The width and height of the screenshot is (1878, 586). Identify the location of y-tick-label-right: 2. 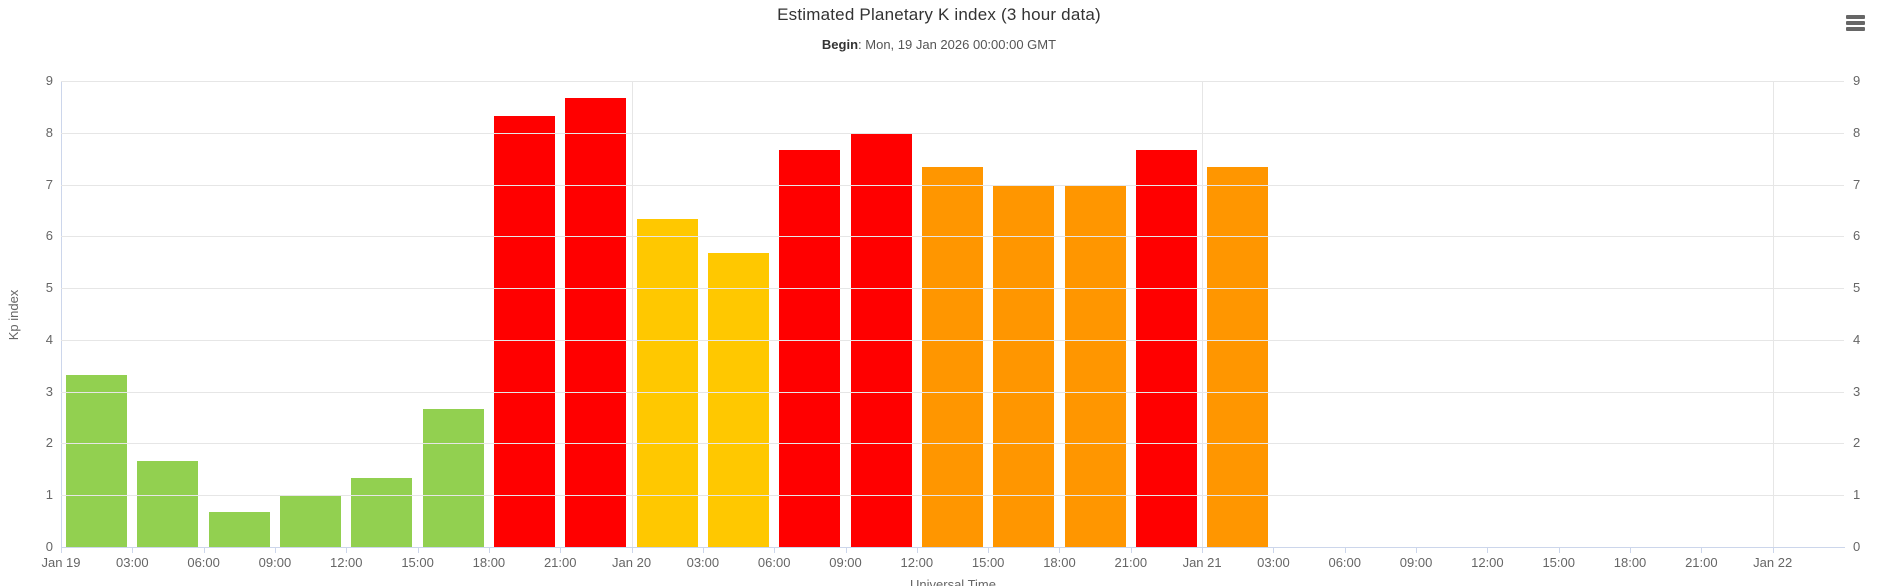
(1857, 443).